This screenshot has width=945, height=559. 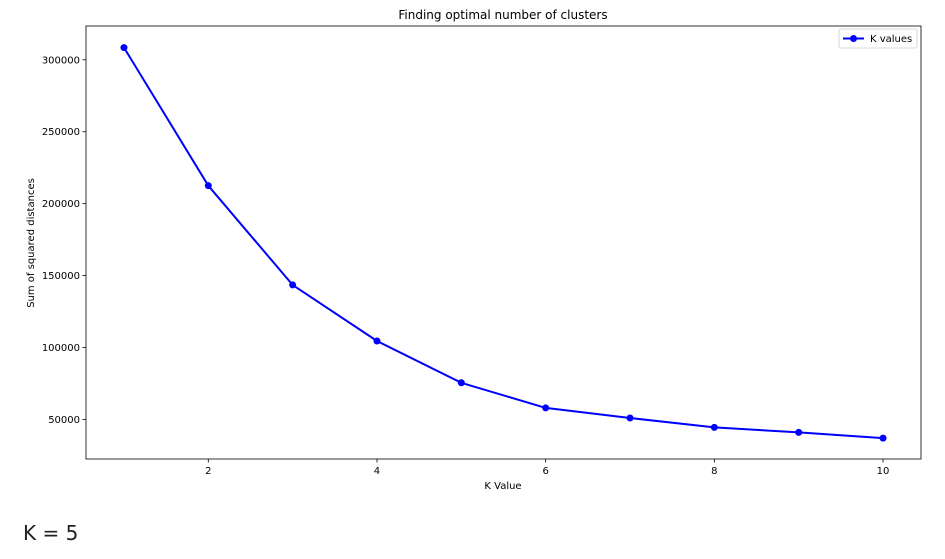 What do you see at coordinates (61, 276) in the screenshot?
I see `y-tick-label: 150000` at bounding box center [61, 276].